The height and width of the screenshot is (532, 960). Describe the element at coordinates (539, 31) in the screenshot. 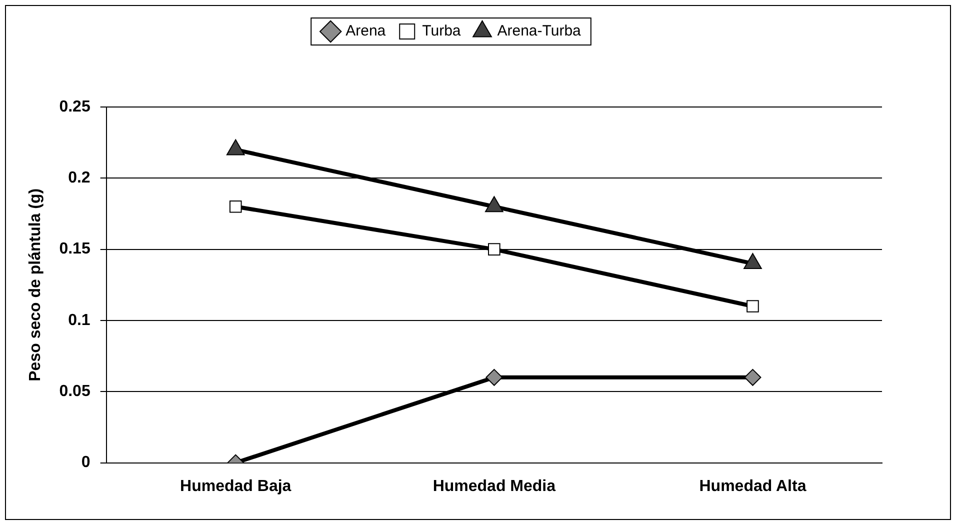

I see `legend-label: Arena-Turba` at that location.